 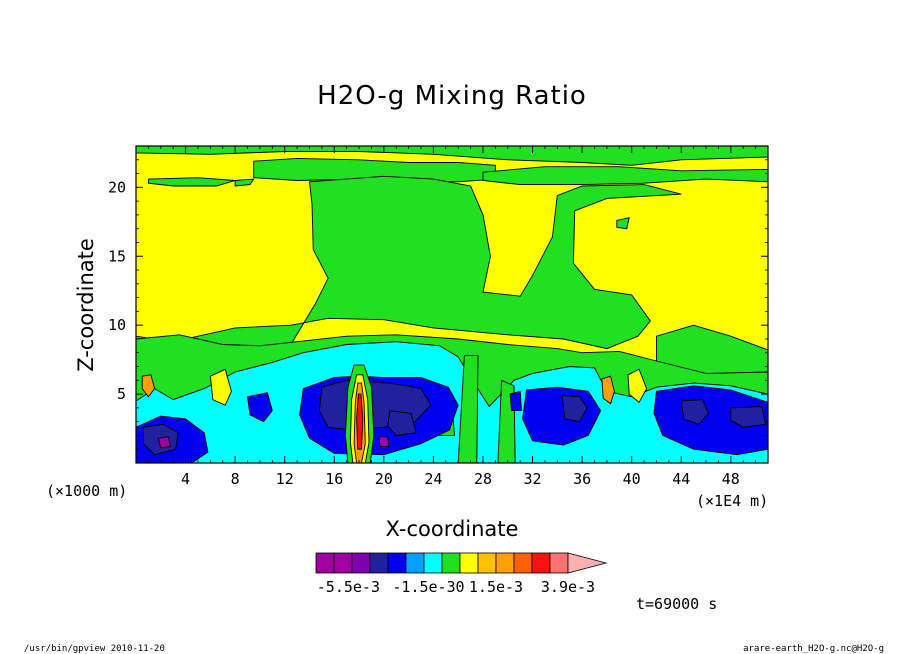 What do you see at coordinates (515, 401) in the screenshot?
I see `contour-blue-small-b` at bounding box center [515, 401].